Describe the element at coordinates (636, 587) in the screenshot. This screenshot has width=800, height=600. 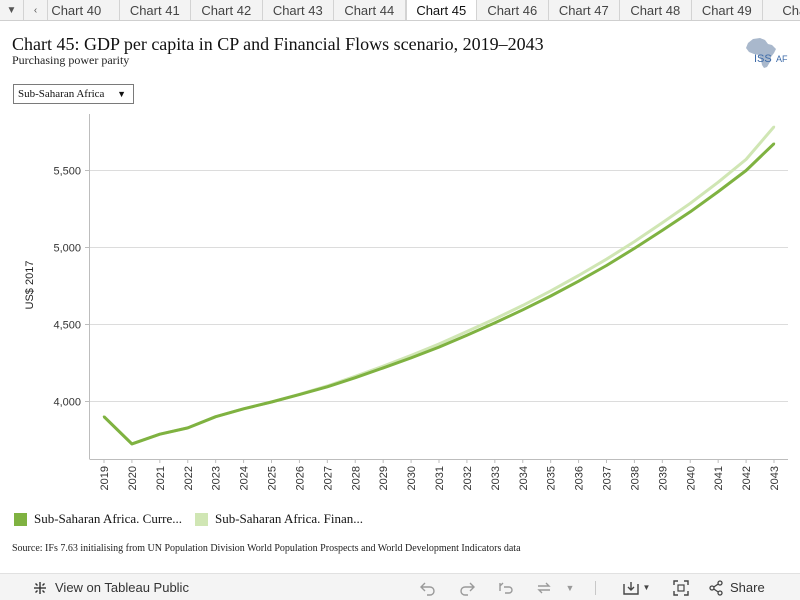
I see `download-button: ▼` at that location.